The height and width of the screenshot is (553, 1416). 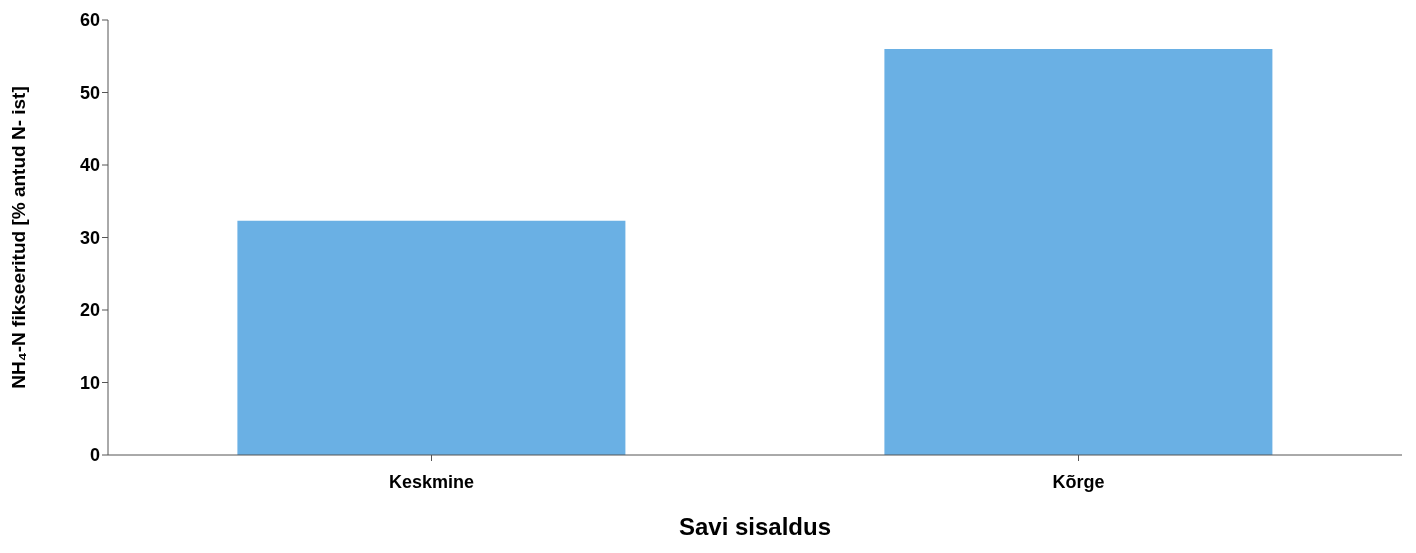 What do you see at coordinates (1078, 481) in the screenshot?
I see `x-tick-label: Kõrge` at bounding box center [1078, 481].